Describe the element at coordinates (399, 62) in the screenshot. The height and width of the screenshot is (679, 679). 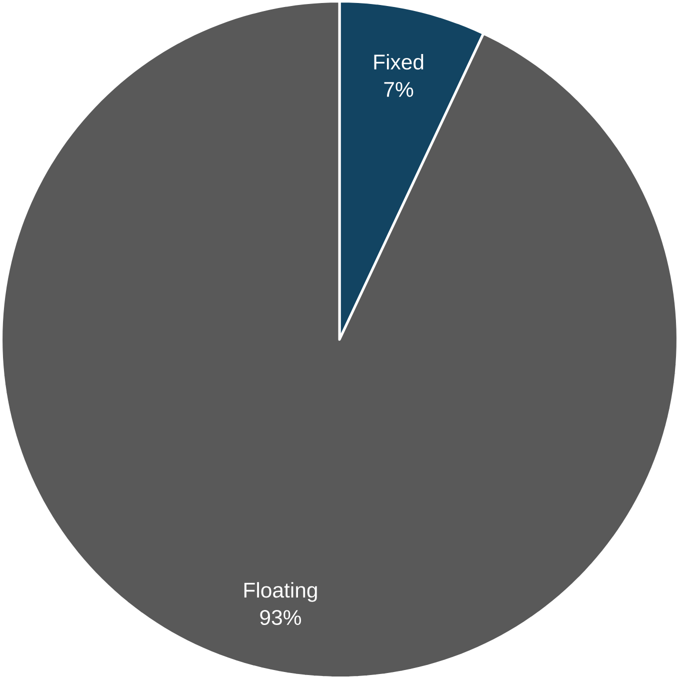
I see `slice-label: Fixed` at that location.